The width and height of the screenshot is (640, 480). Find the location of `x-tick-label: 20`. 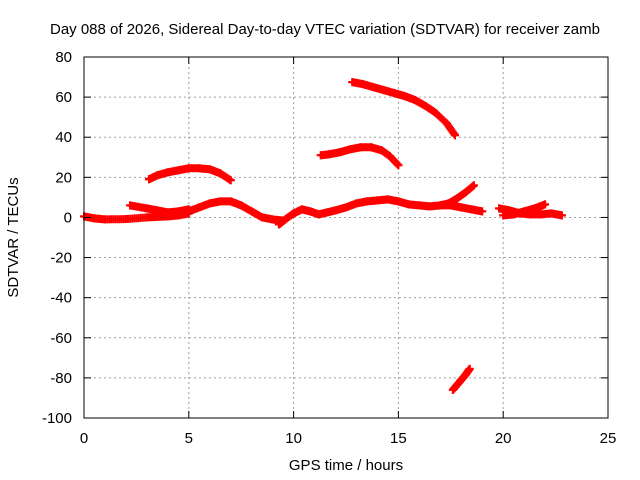

x-tick-label: 20 is located at coordinates (503, 438).